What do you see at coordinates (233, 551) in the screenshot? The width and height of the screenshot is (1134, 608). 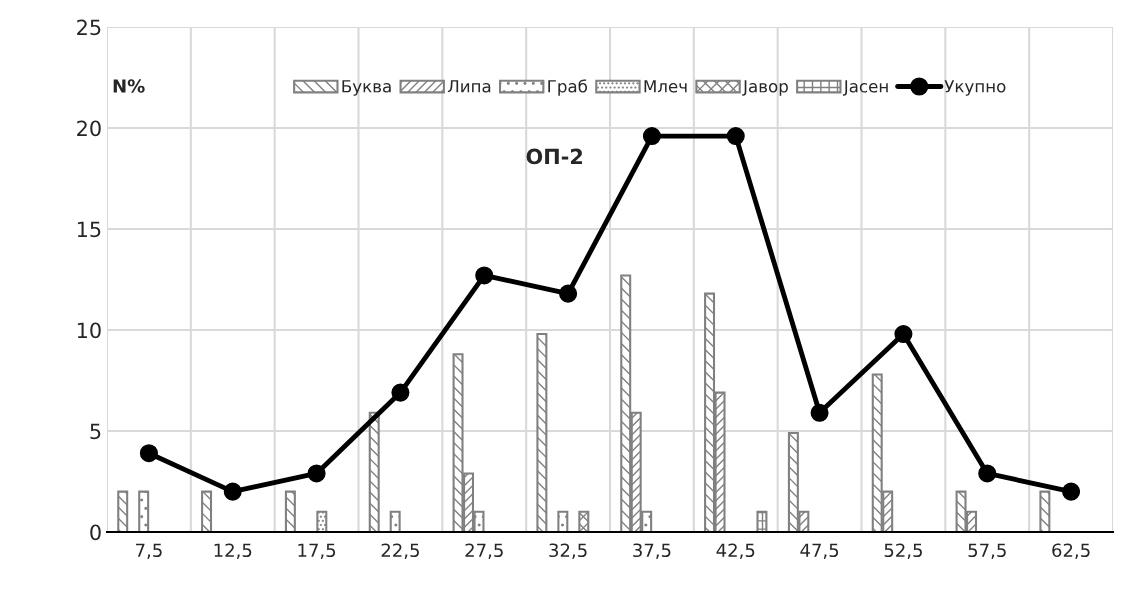 I see `x-tick-label: 12,5` at bounding box center [233, 551].